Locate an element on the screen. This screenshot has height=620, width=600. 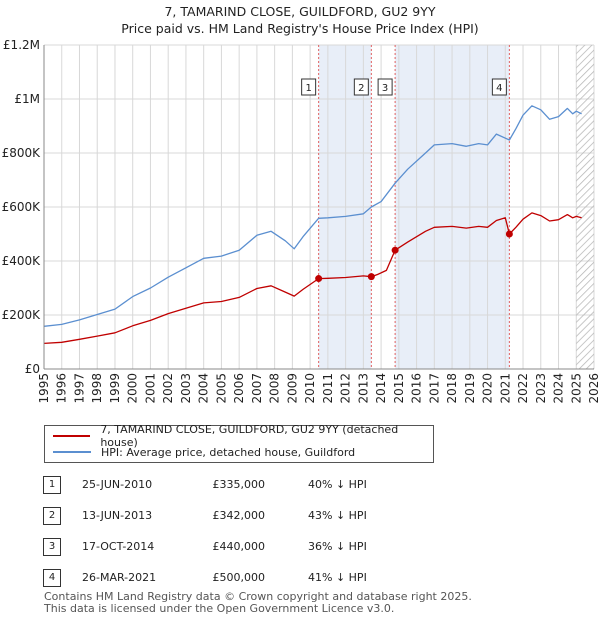
transaction-price: £335,000 is located at coordinates (239, 484).